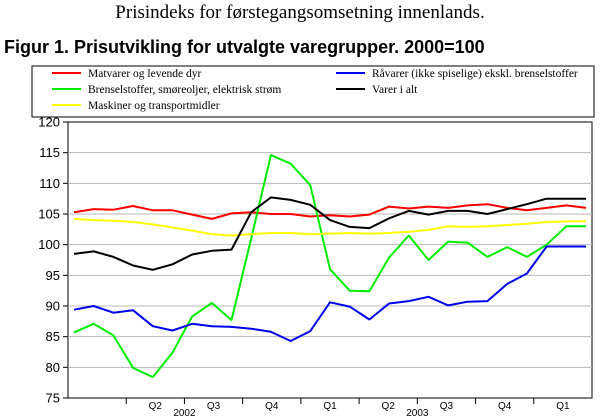 This screenshot has height=420, width=600. I want to click on legend-label: Matvarer og levende dyr, so click(145, 74).